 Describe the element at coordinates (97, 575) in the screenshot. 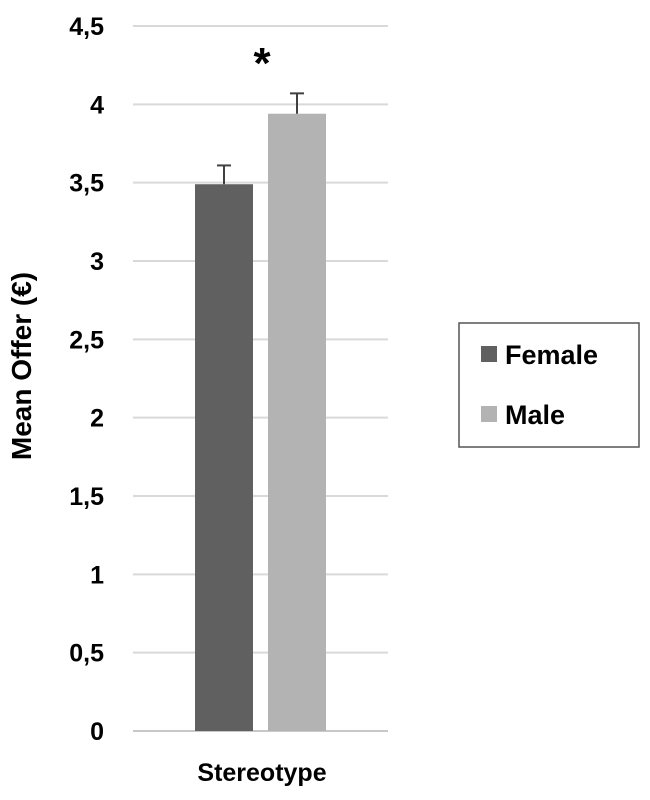

I see `y-tick-label: 1` at that location.